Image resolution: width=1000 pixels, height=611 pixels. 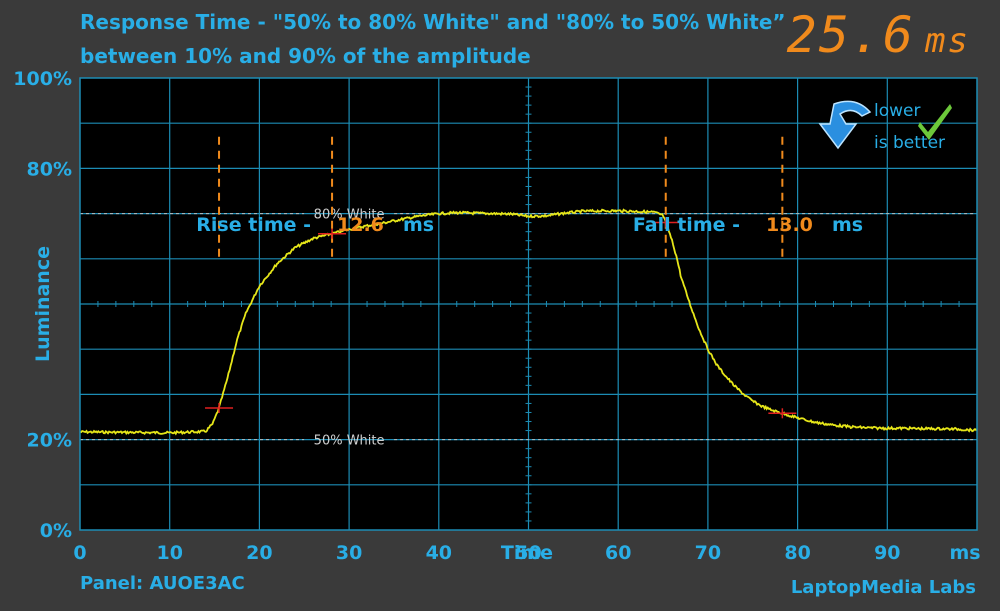 What do you see at coordinates (883, 587) in the screenshot?
I see `brand-label: LaptopMedia Labs` at bounding box center [883, 587].